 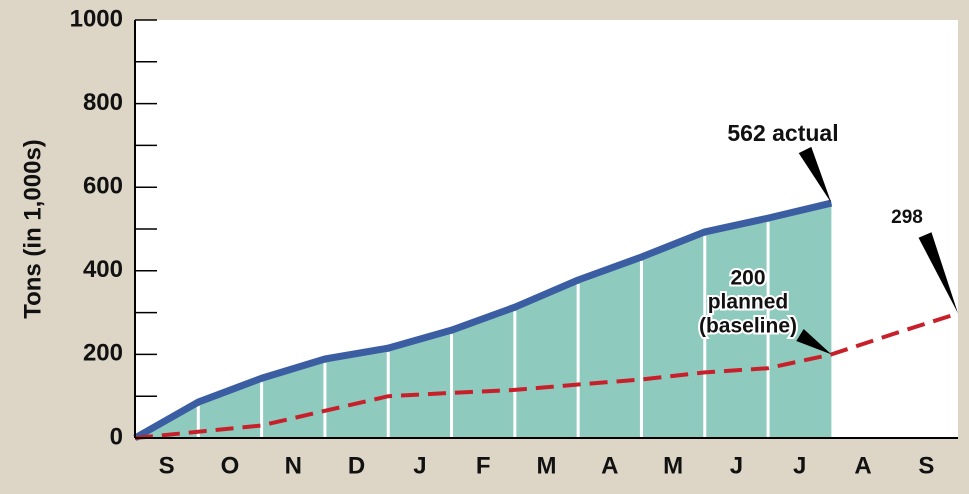 I want to click on x-tick-label: N, so click(x=293, y=465).